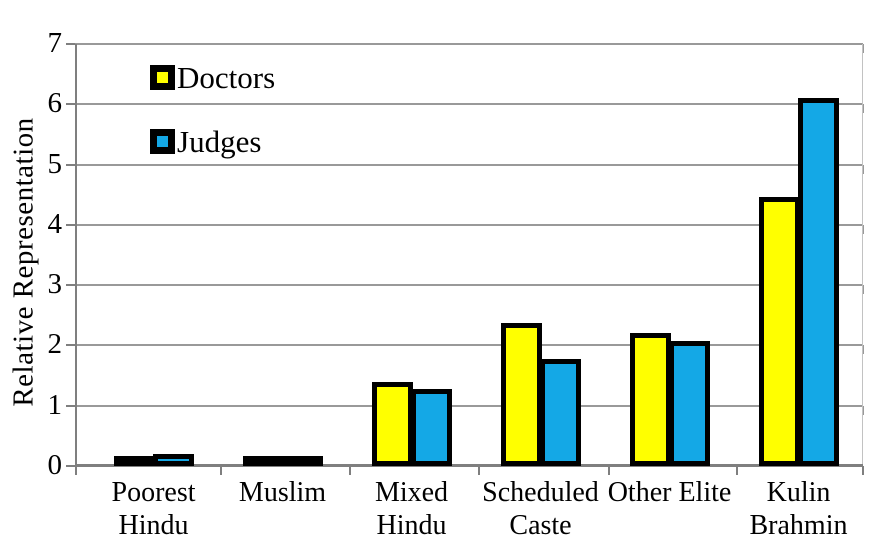  I want to click on y-tick-label-0: 0, so click(55, 465).